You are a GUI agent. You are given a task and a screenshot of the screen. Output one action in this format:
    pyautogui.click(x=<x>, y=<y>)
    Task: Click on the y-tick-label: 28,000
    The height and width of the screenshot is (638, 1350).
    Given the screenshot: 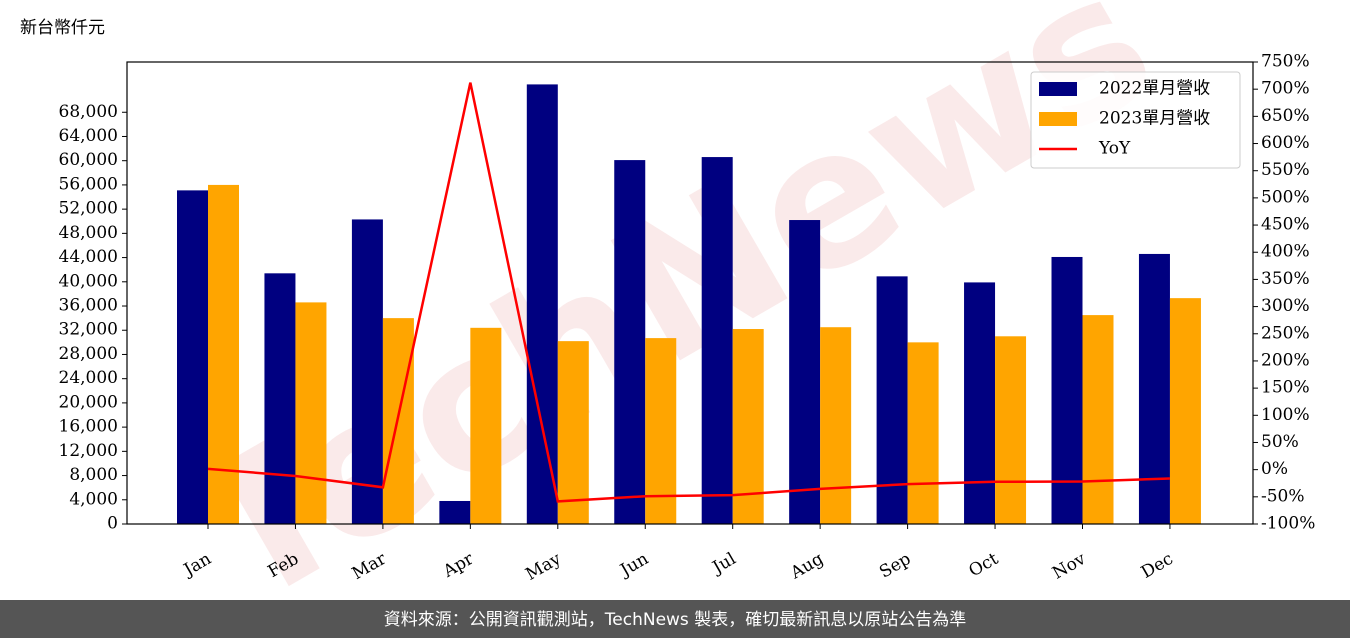 What is the action you would take?
    pyautogui.click(x=88, y=354)
    